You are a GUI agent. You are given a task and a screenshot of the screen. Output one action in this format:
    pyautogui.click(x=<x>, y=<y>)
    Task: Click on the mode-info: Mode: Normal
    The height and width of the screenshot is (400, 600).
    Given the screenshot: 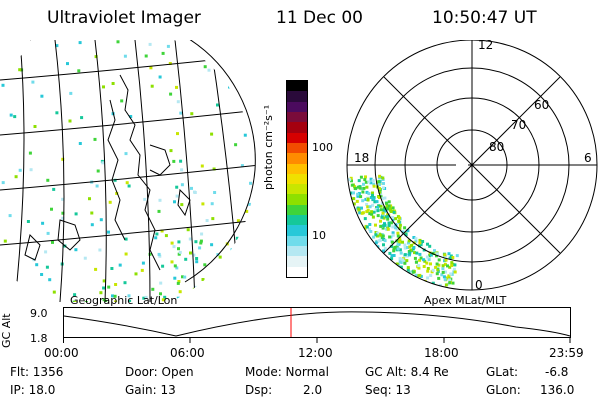 What is the action you would take?
    pyautogui.click(x=287, y=372)
    